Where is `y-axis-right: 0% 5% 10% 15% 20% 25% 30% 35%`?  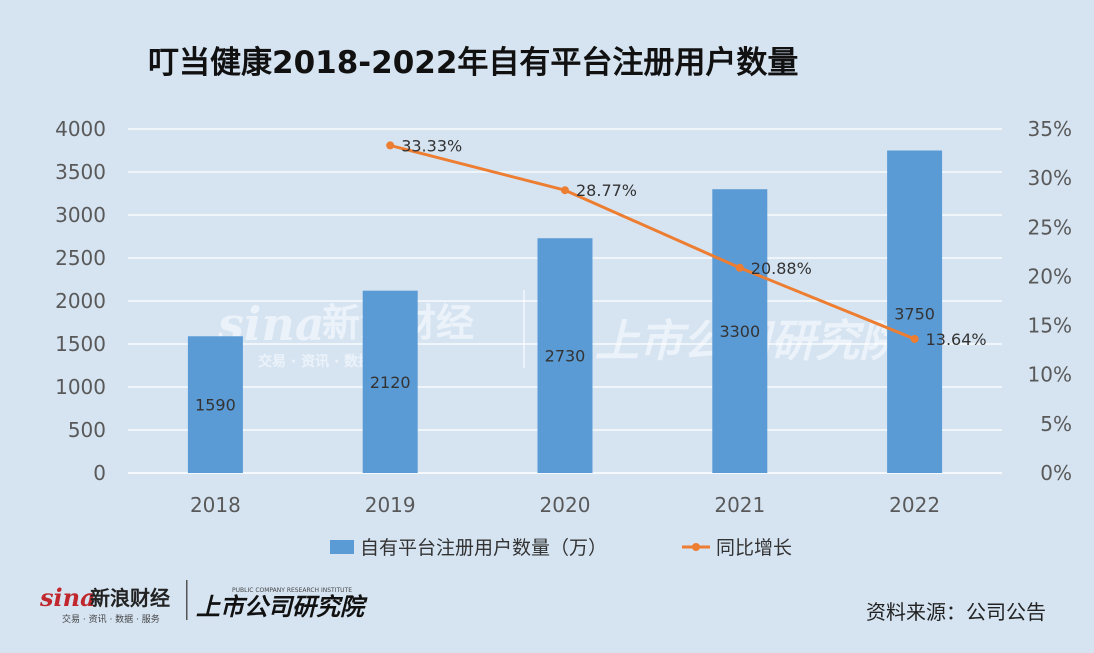
y-axis-right: 0% 5% 10% 15% 20% 25% 30% 35% is located at coordinates (1050, 301).